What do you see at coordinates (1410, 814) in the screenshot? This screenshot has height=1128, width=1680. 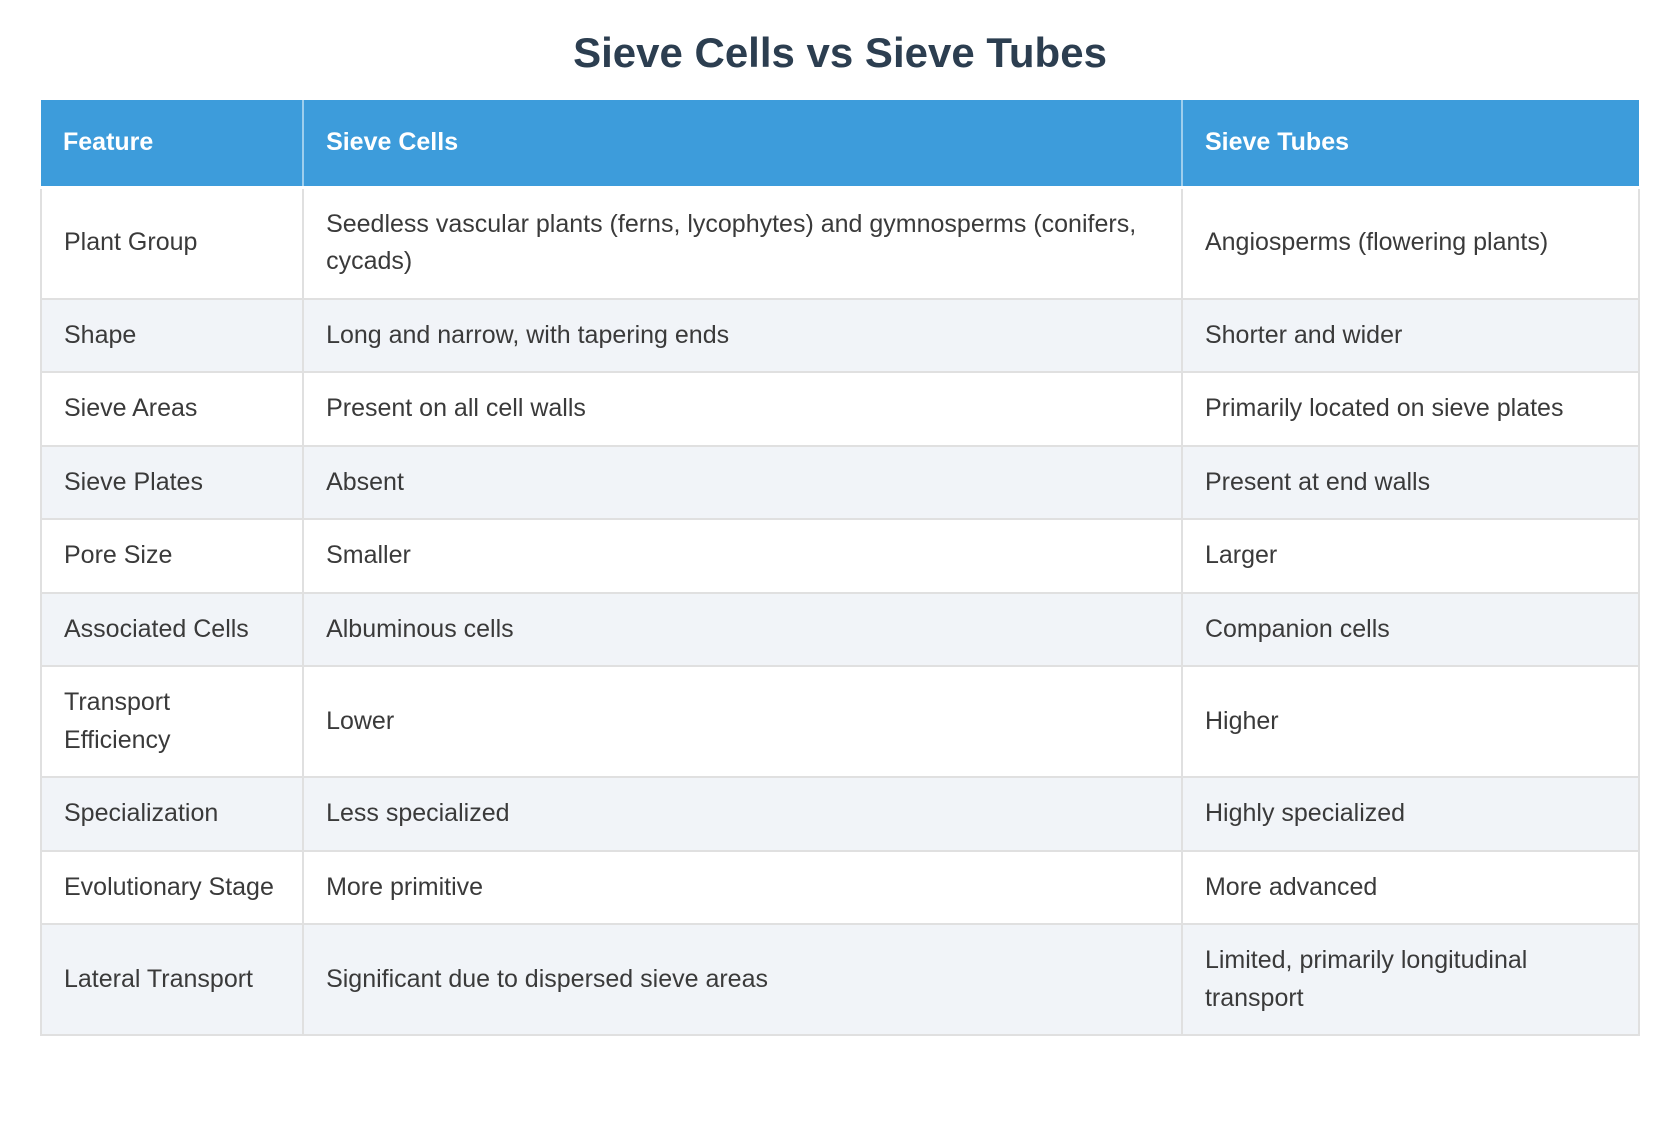 I see `sieve-tubes-cell: Highly specialized` at bounding box center [1410, 814].